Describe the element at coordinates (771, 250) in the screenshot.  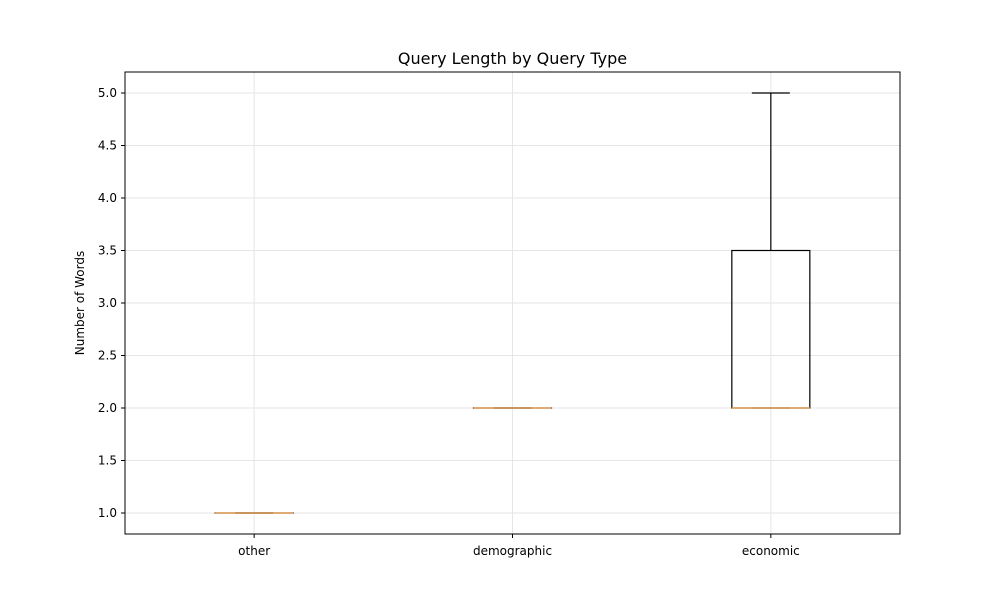
I see `box-economic` at that location.